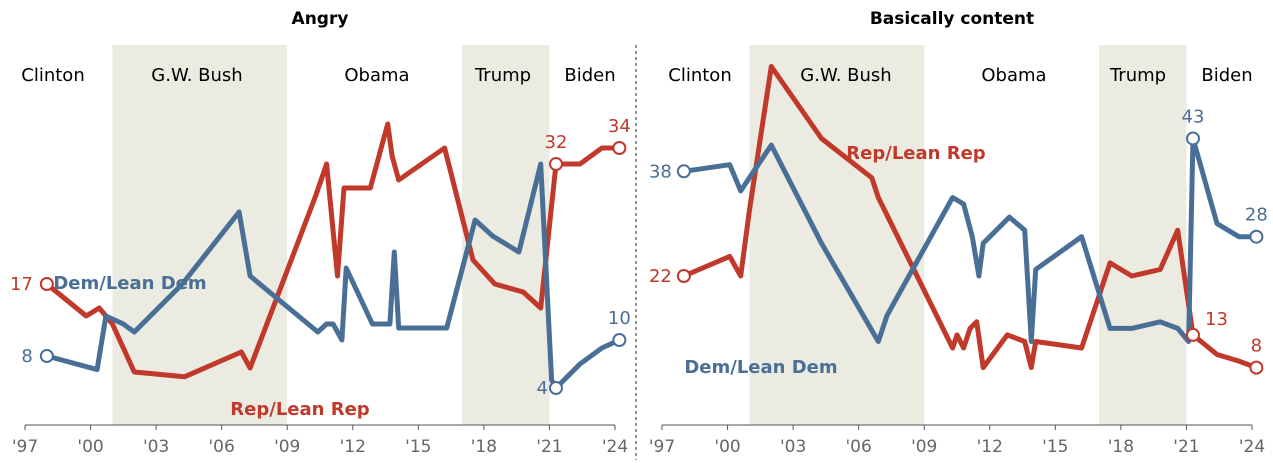  I want to click on data-value-label: 34, so click(619, 126).